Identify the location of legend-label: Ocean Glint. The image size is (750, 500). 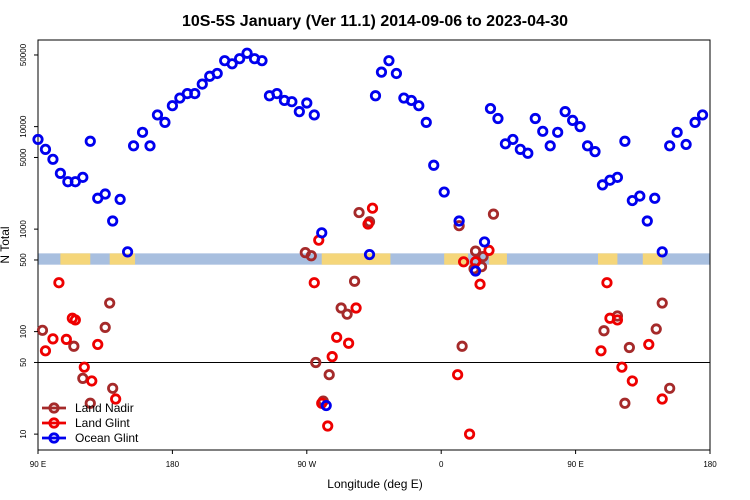
(107, 438).